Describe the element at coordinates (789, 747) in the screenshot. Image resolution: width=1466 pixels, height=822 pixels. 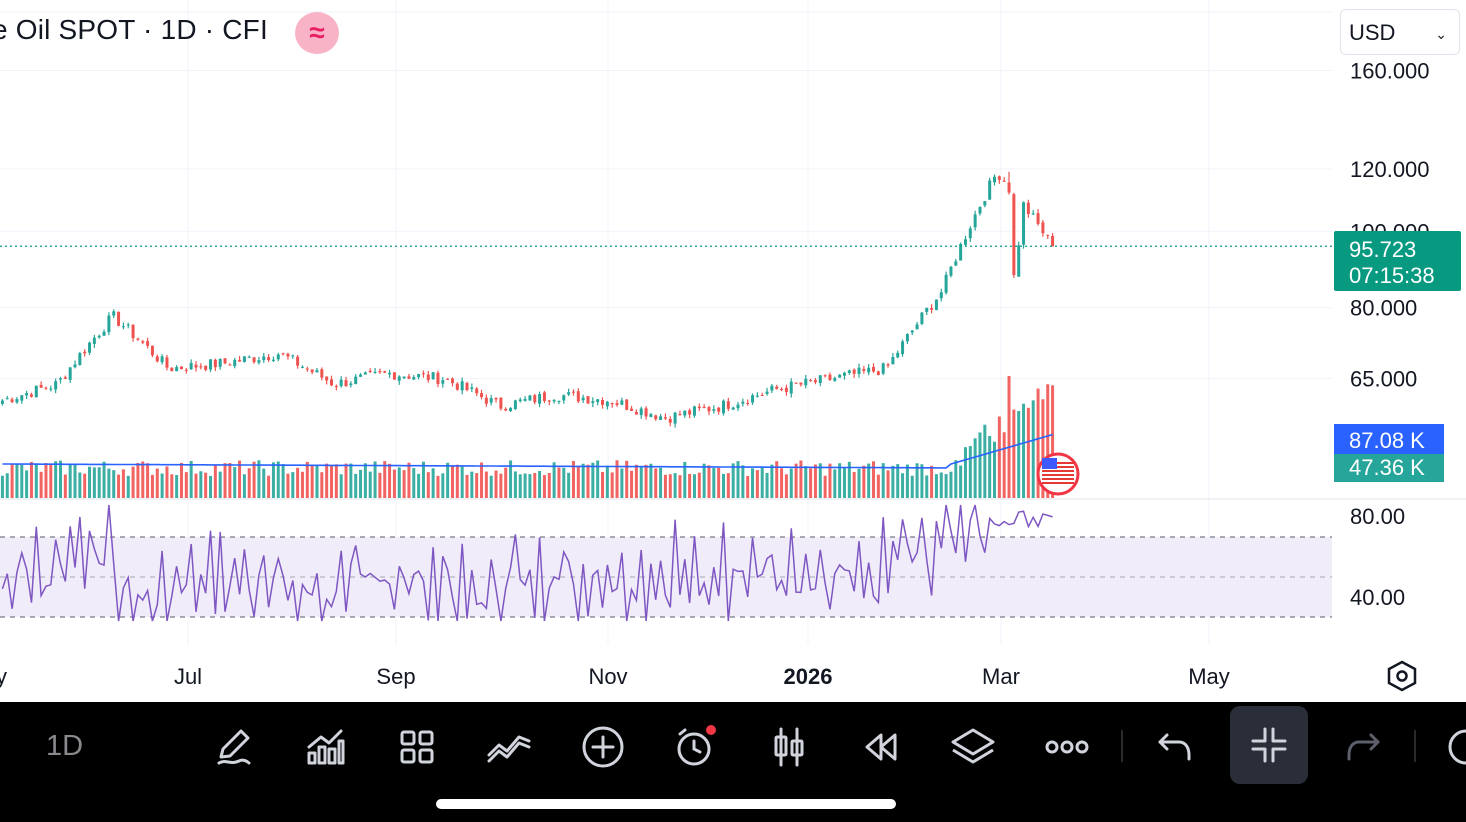
I see `candle-style-icon` at that location.